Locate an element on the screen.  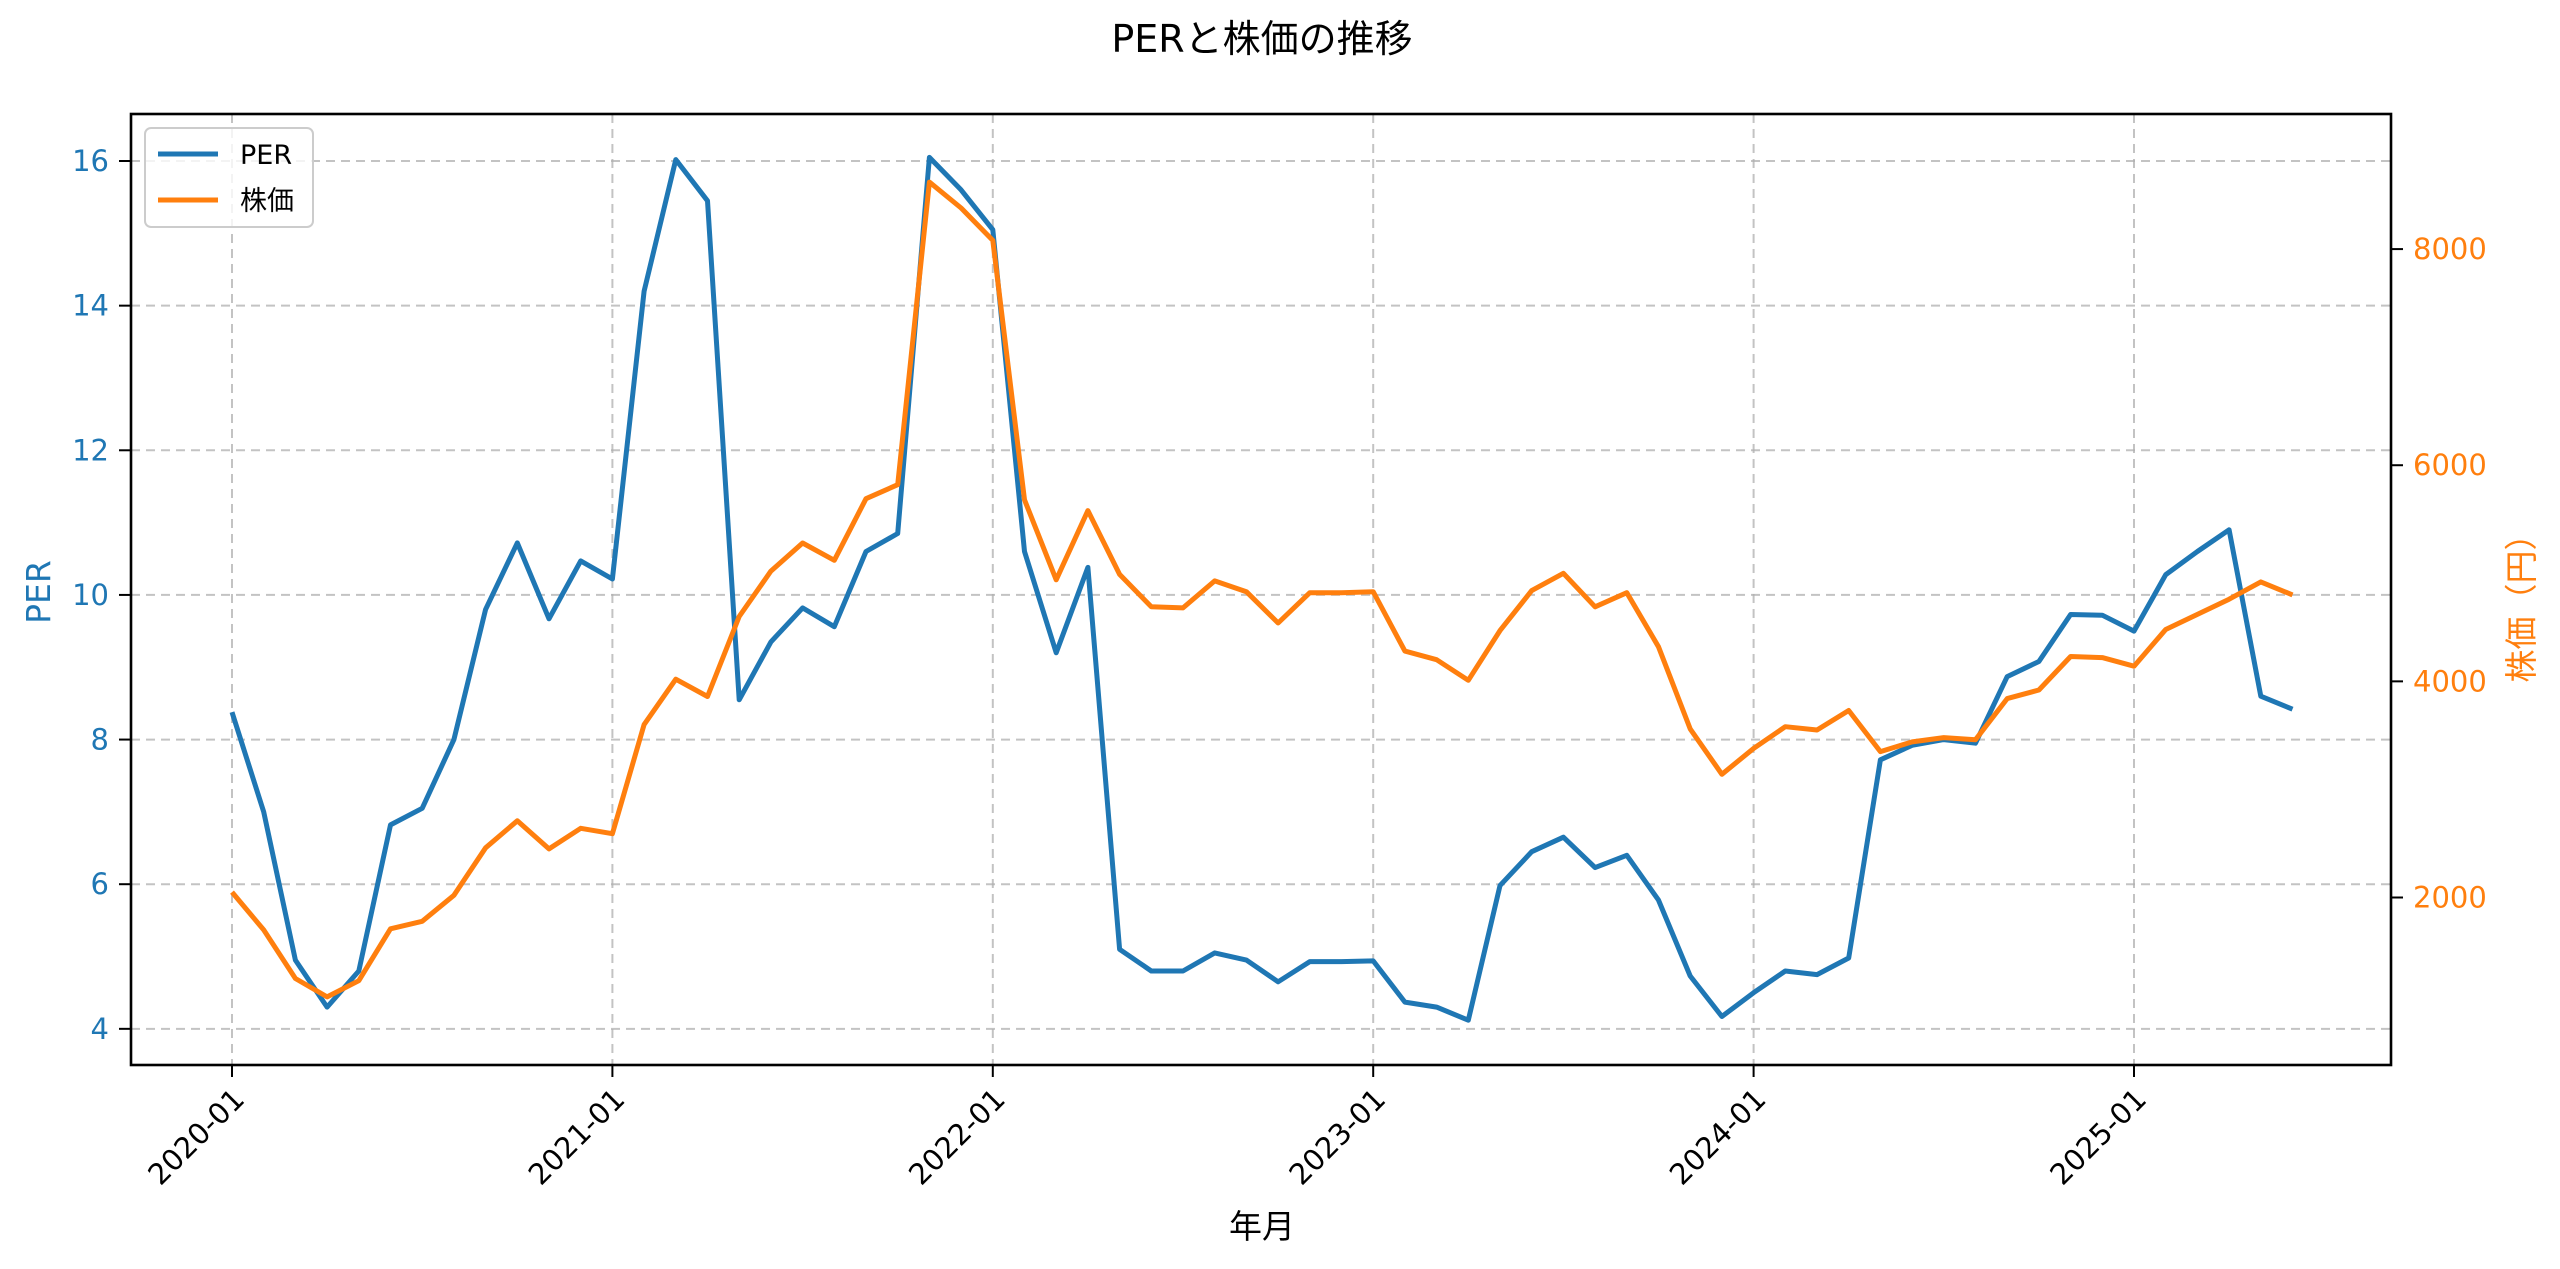
legend-label-per: PER is located at coordinates (266, 155).